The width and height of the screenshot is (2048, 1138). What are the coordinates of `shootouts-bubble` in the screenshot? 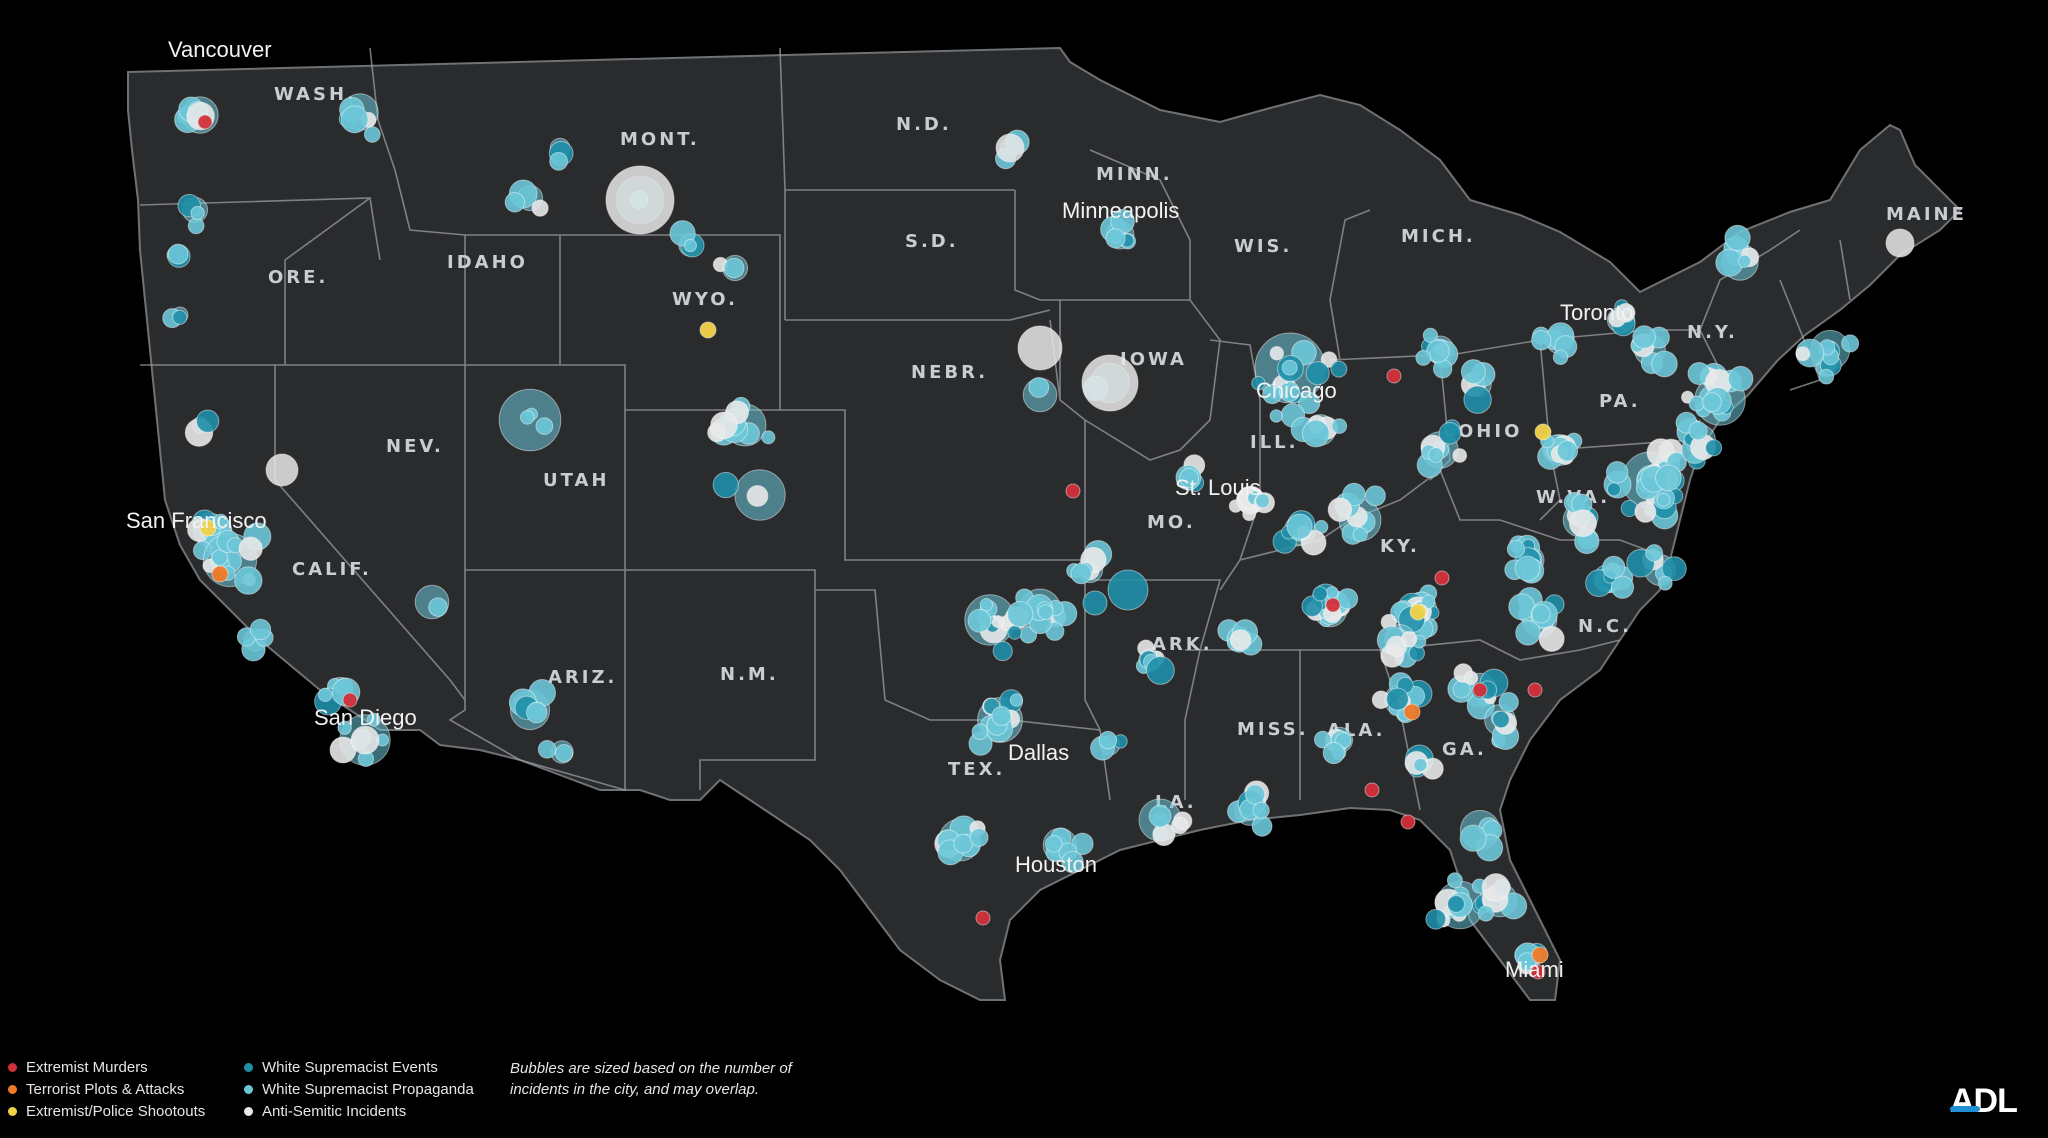 It's located at (1543, 432).